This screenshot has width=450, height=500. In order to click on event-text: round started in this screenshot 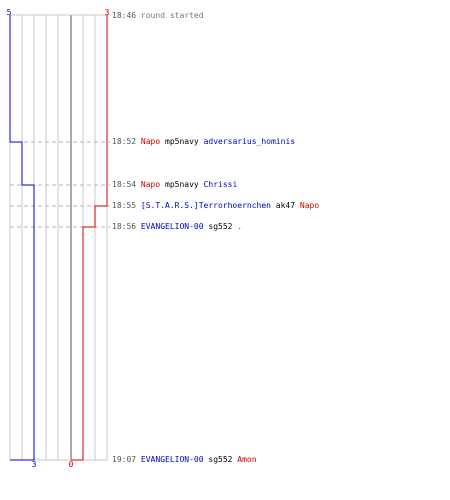, I will do `click(172, 15)`.